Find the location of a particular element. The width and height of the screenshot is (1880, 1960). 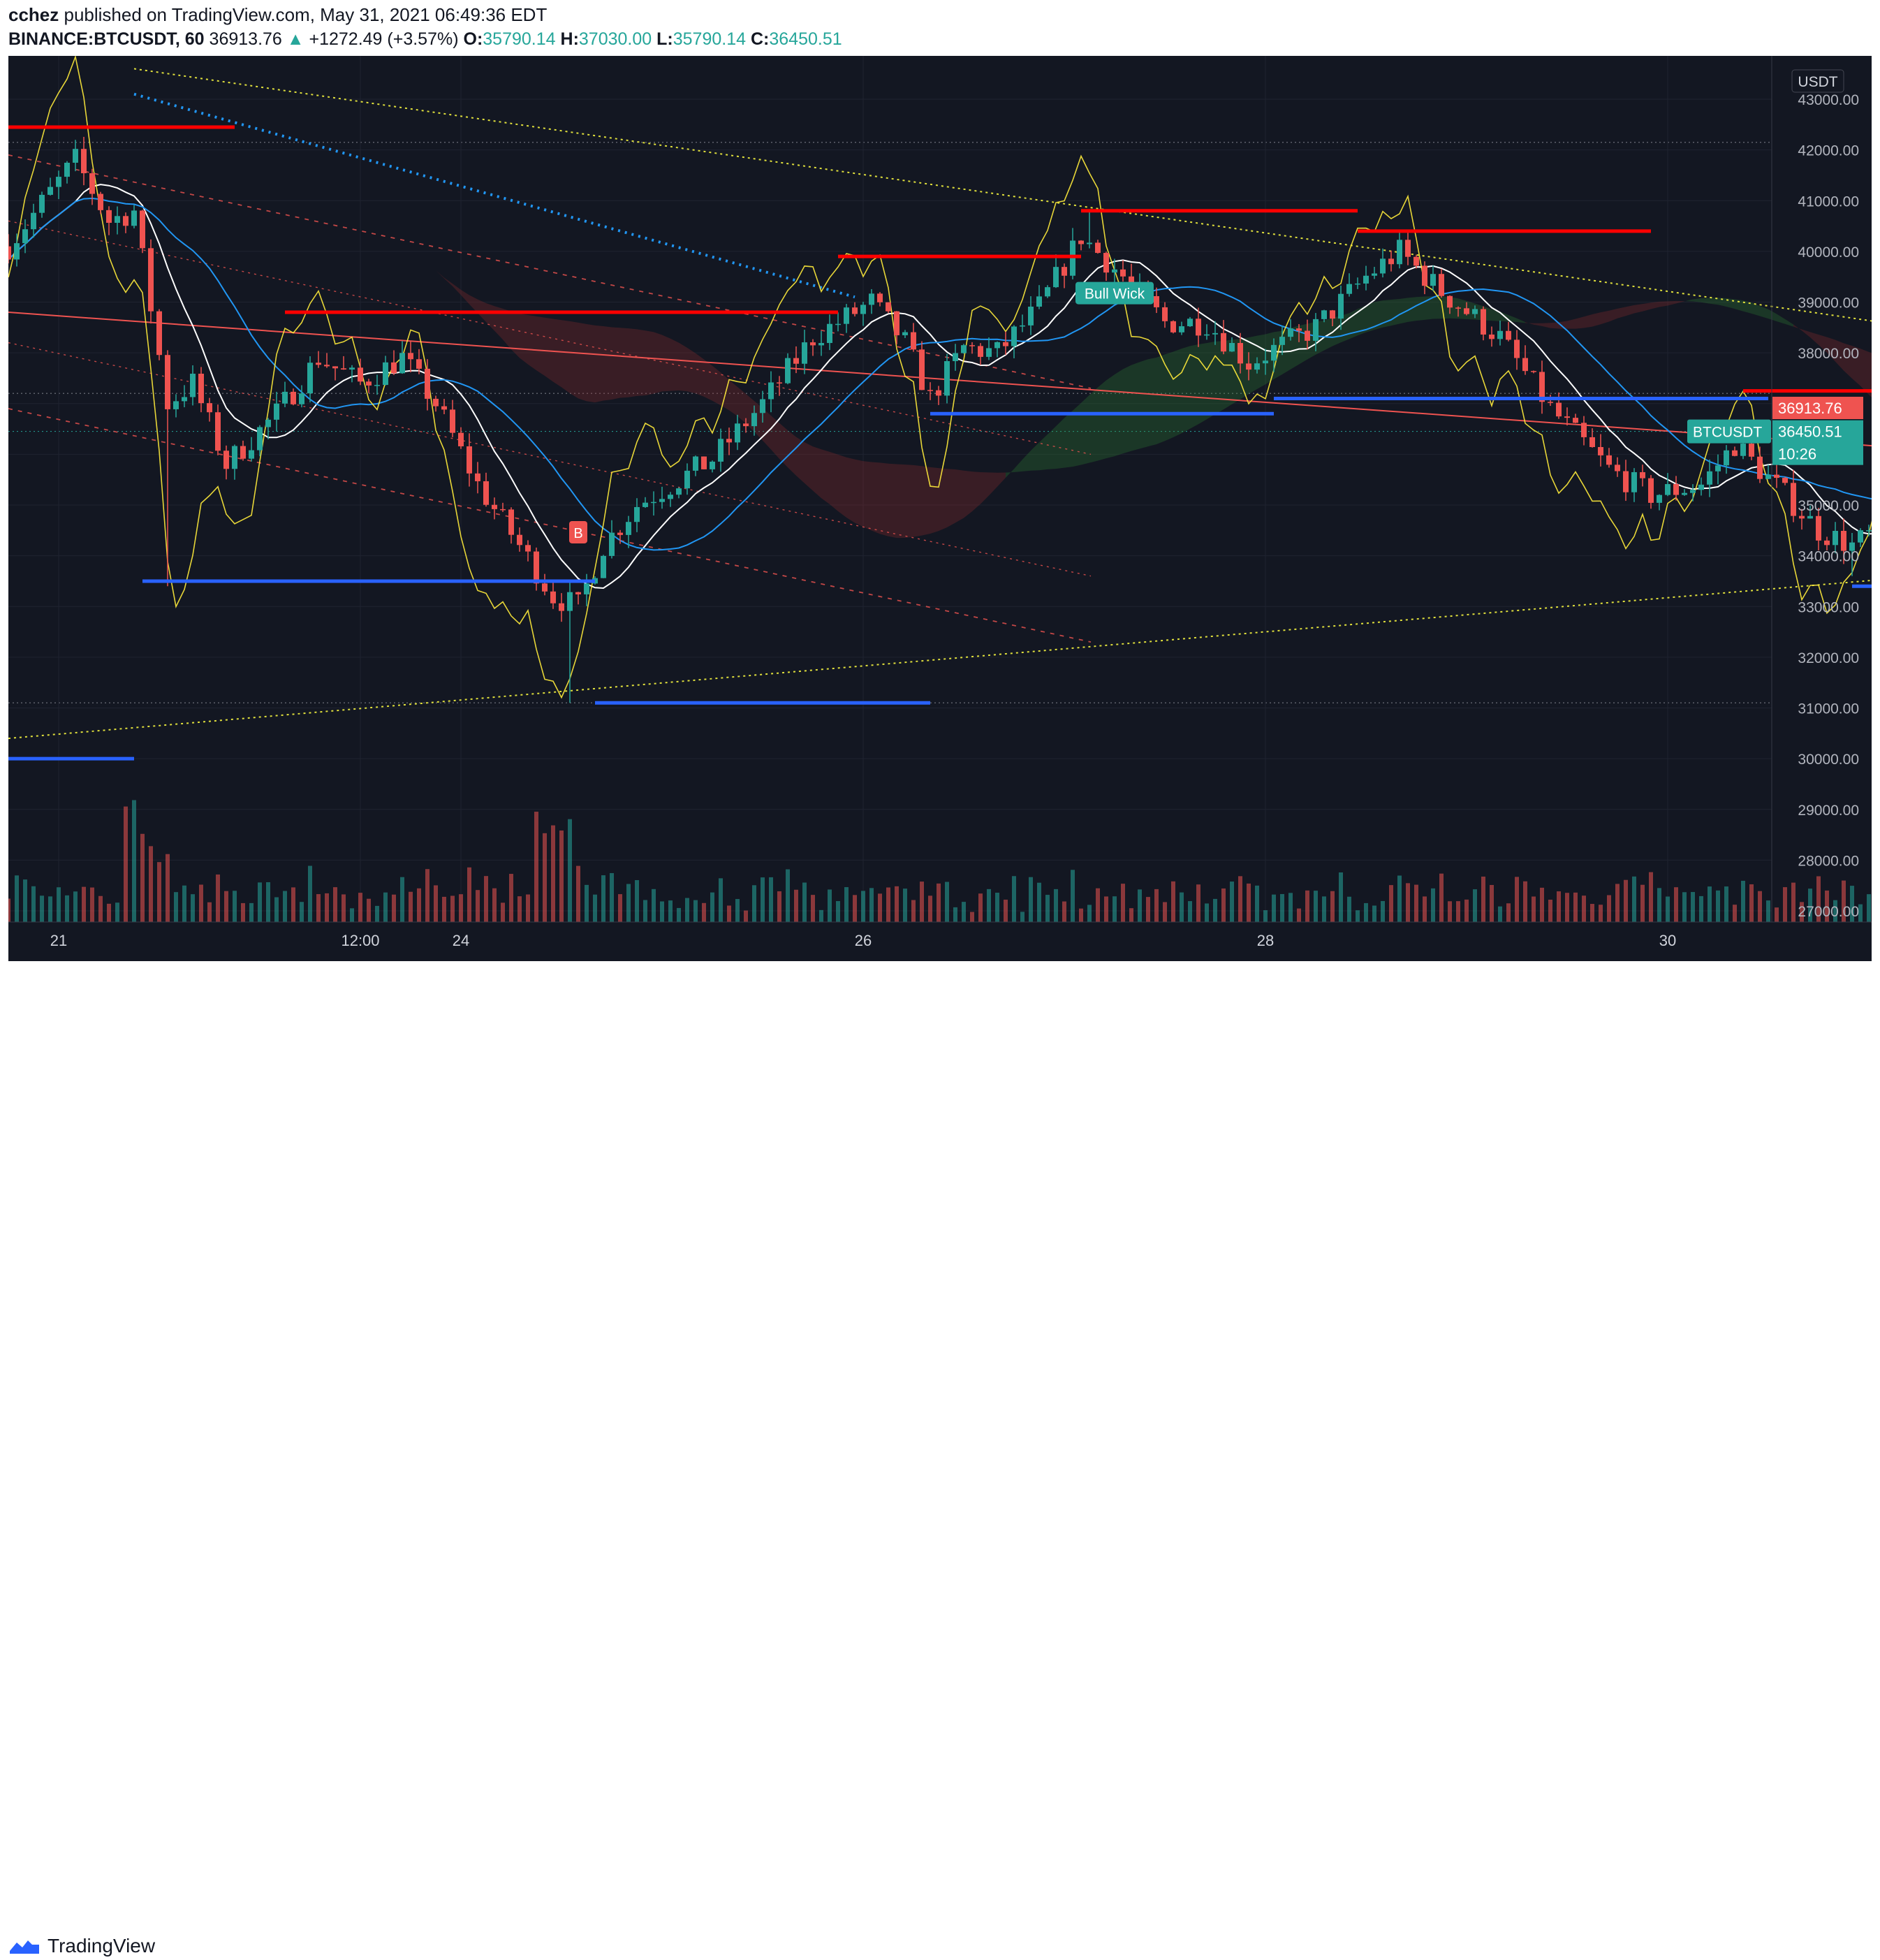

tradingview-logo: TradingView is located at coordinates (81, 1946).